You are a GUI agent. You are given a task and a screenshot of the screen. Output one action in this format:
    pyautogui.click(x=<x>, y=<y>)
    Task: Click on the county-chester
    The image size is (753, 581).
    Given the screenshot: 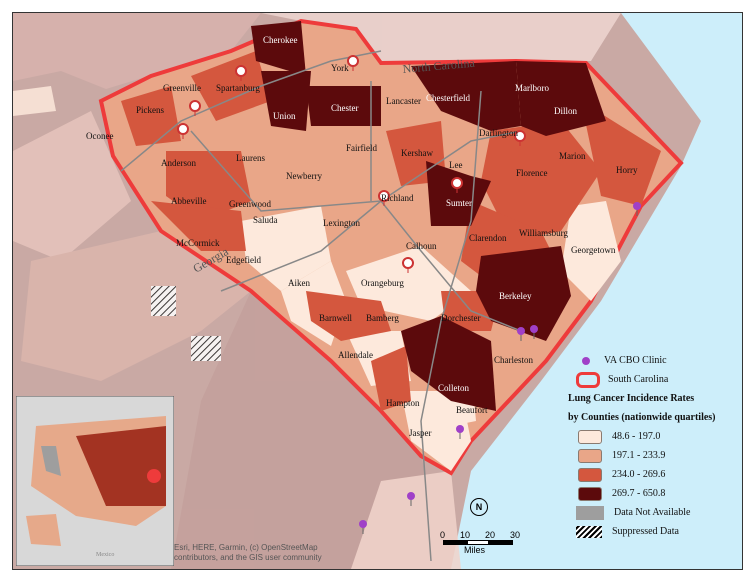 What is the action you would take?
    pyautogui.click(x=343, y=106)
    